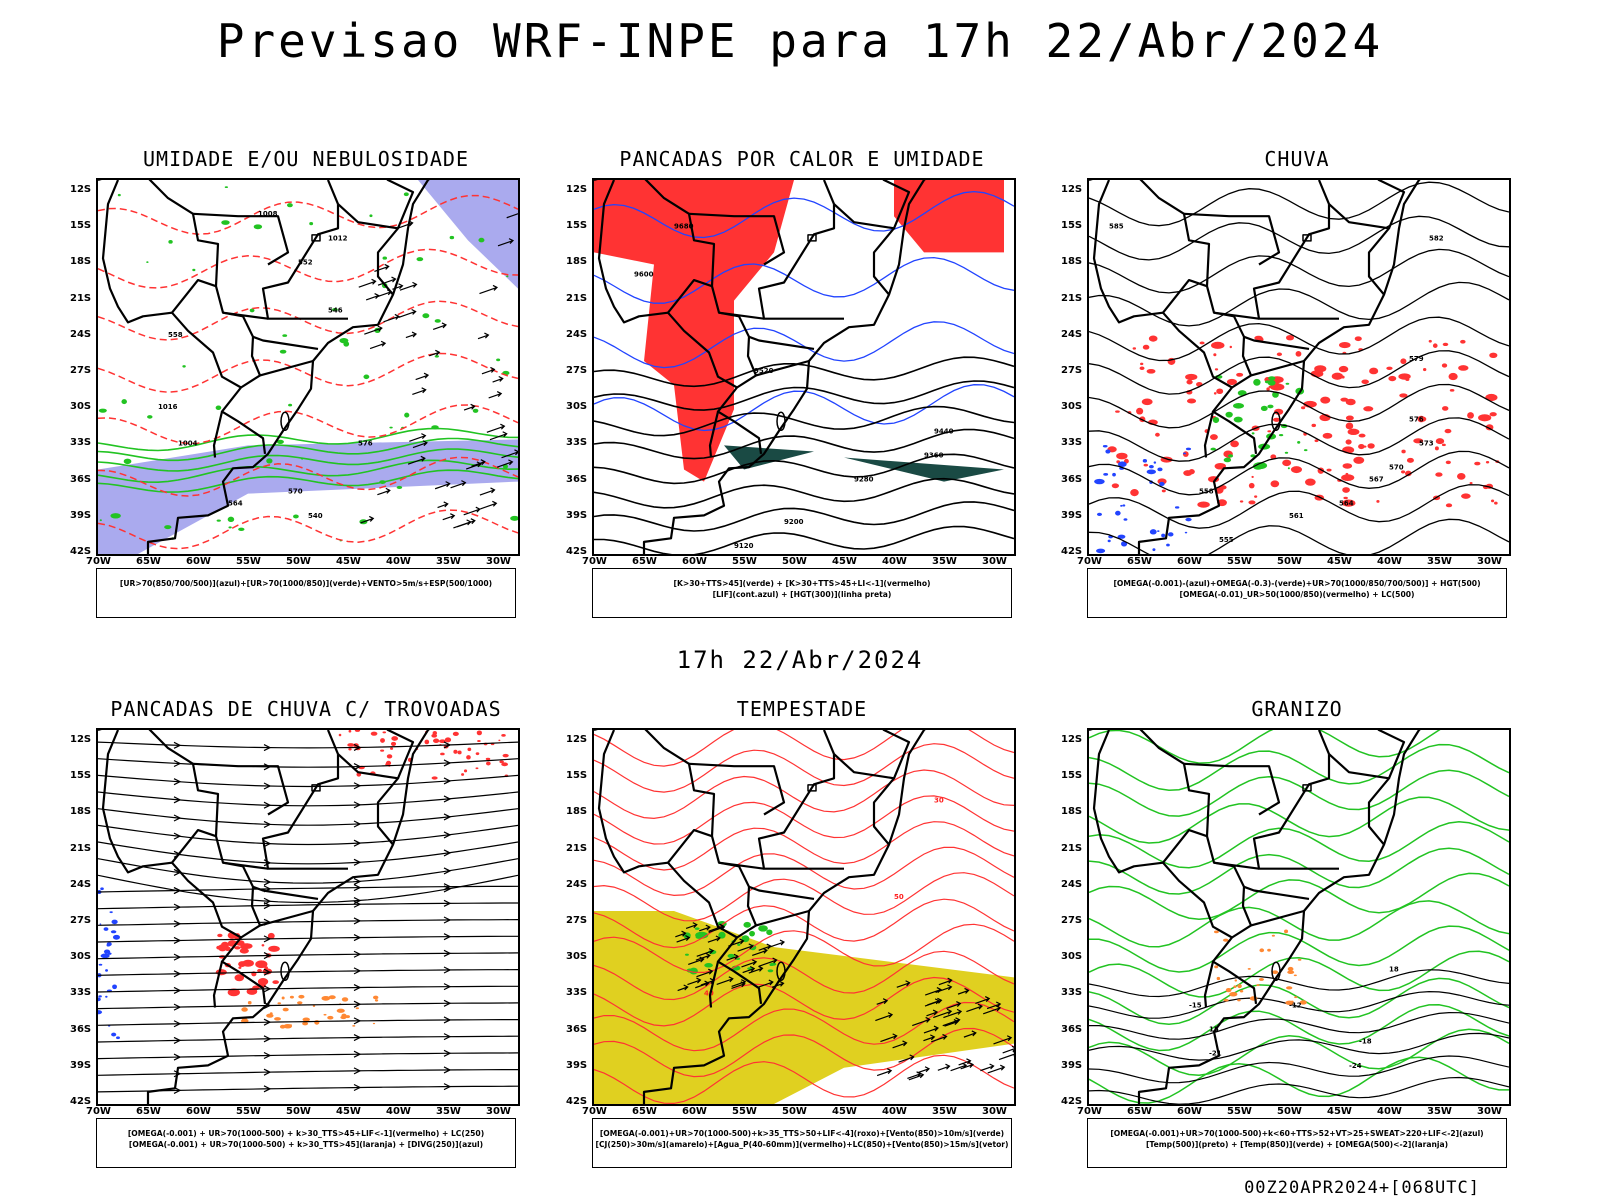 The image size is (1600, 1200). What do you see at coordinates (800, 41) in the screenshot?
I see `page-title: Previsao WRF-INPE para 17h 22/Abr/2024` at bounding box center [800, 41].